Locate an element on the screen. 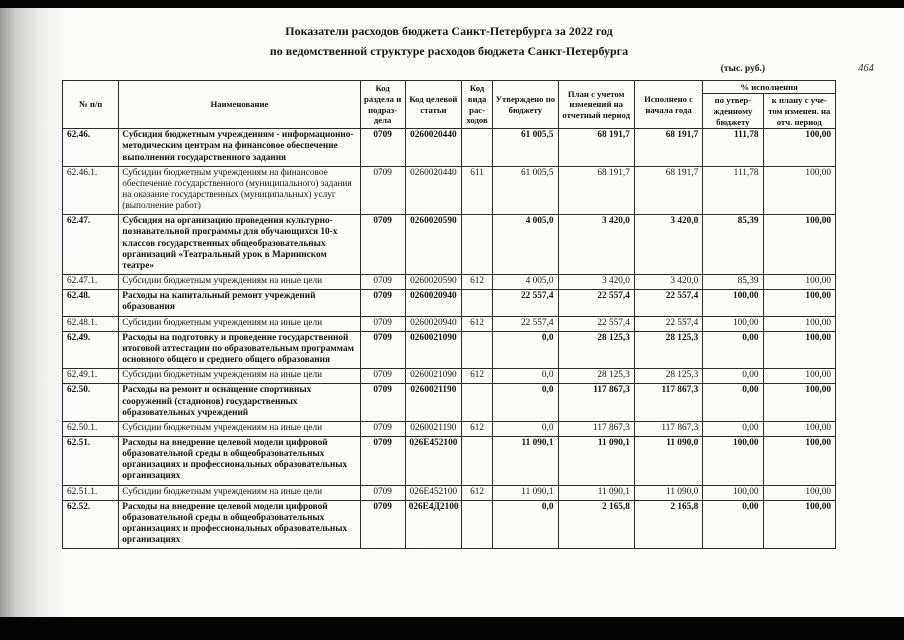  cell-num: 62.48.1. is located at coordinates (90, 323).